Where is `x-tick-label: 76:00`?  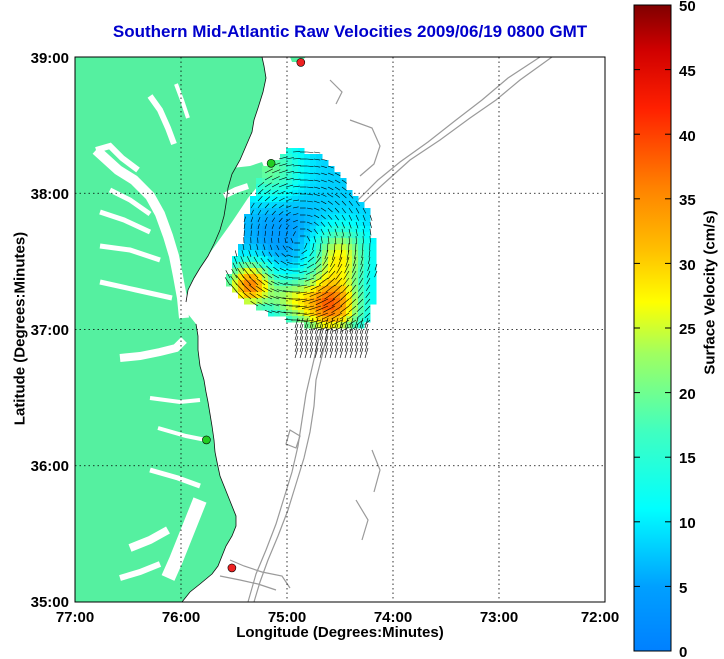 x-tick-label: 76:00 is located at coordinates (181, 617).